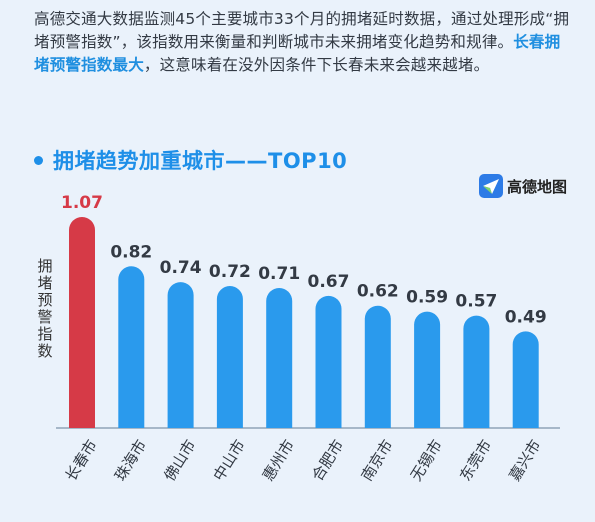 The height and width of the screenshot is (522, 595). What do you see at coordinates (328, 361) in the screenshot?
I see `bar-合肥市` at bounding box center [328, 361].